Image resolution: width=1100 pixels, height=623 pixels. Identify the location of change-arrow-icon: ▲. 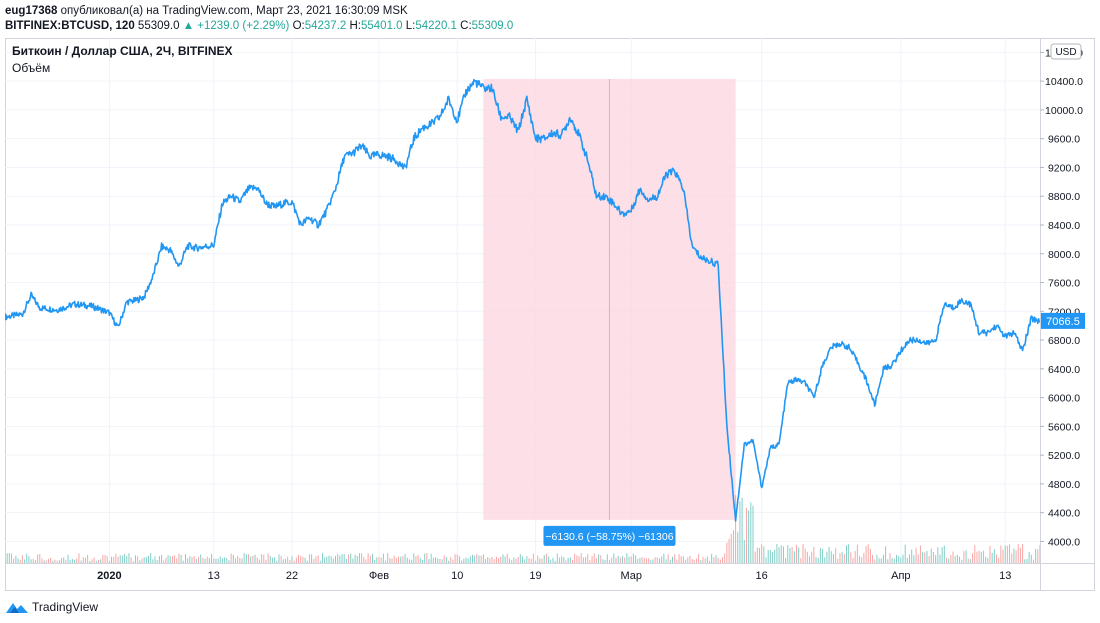
(188, 26).